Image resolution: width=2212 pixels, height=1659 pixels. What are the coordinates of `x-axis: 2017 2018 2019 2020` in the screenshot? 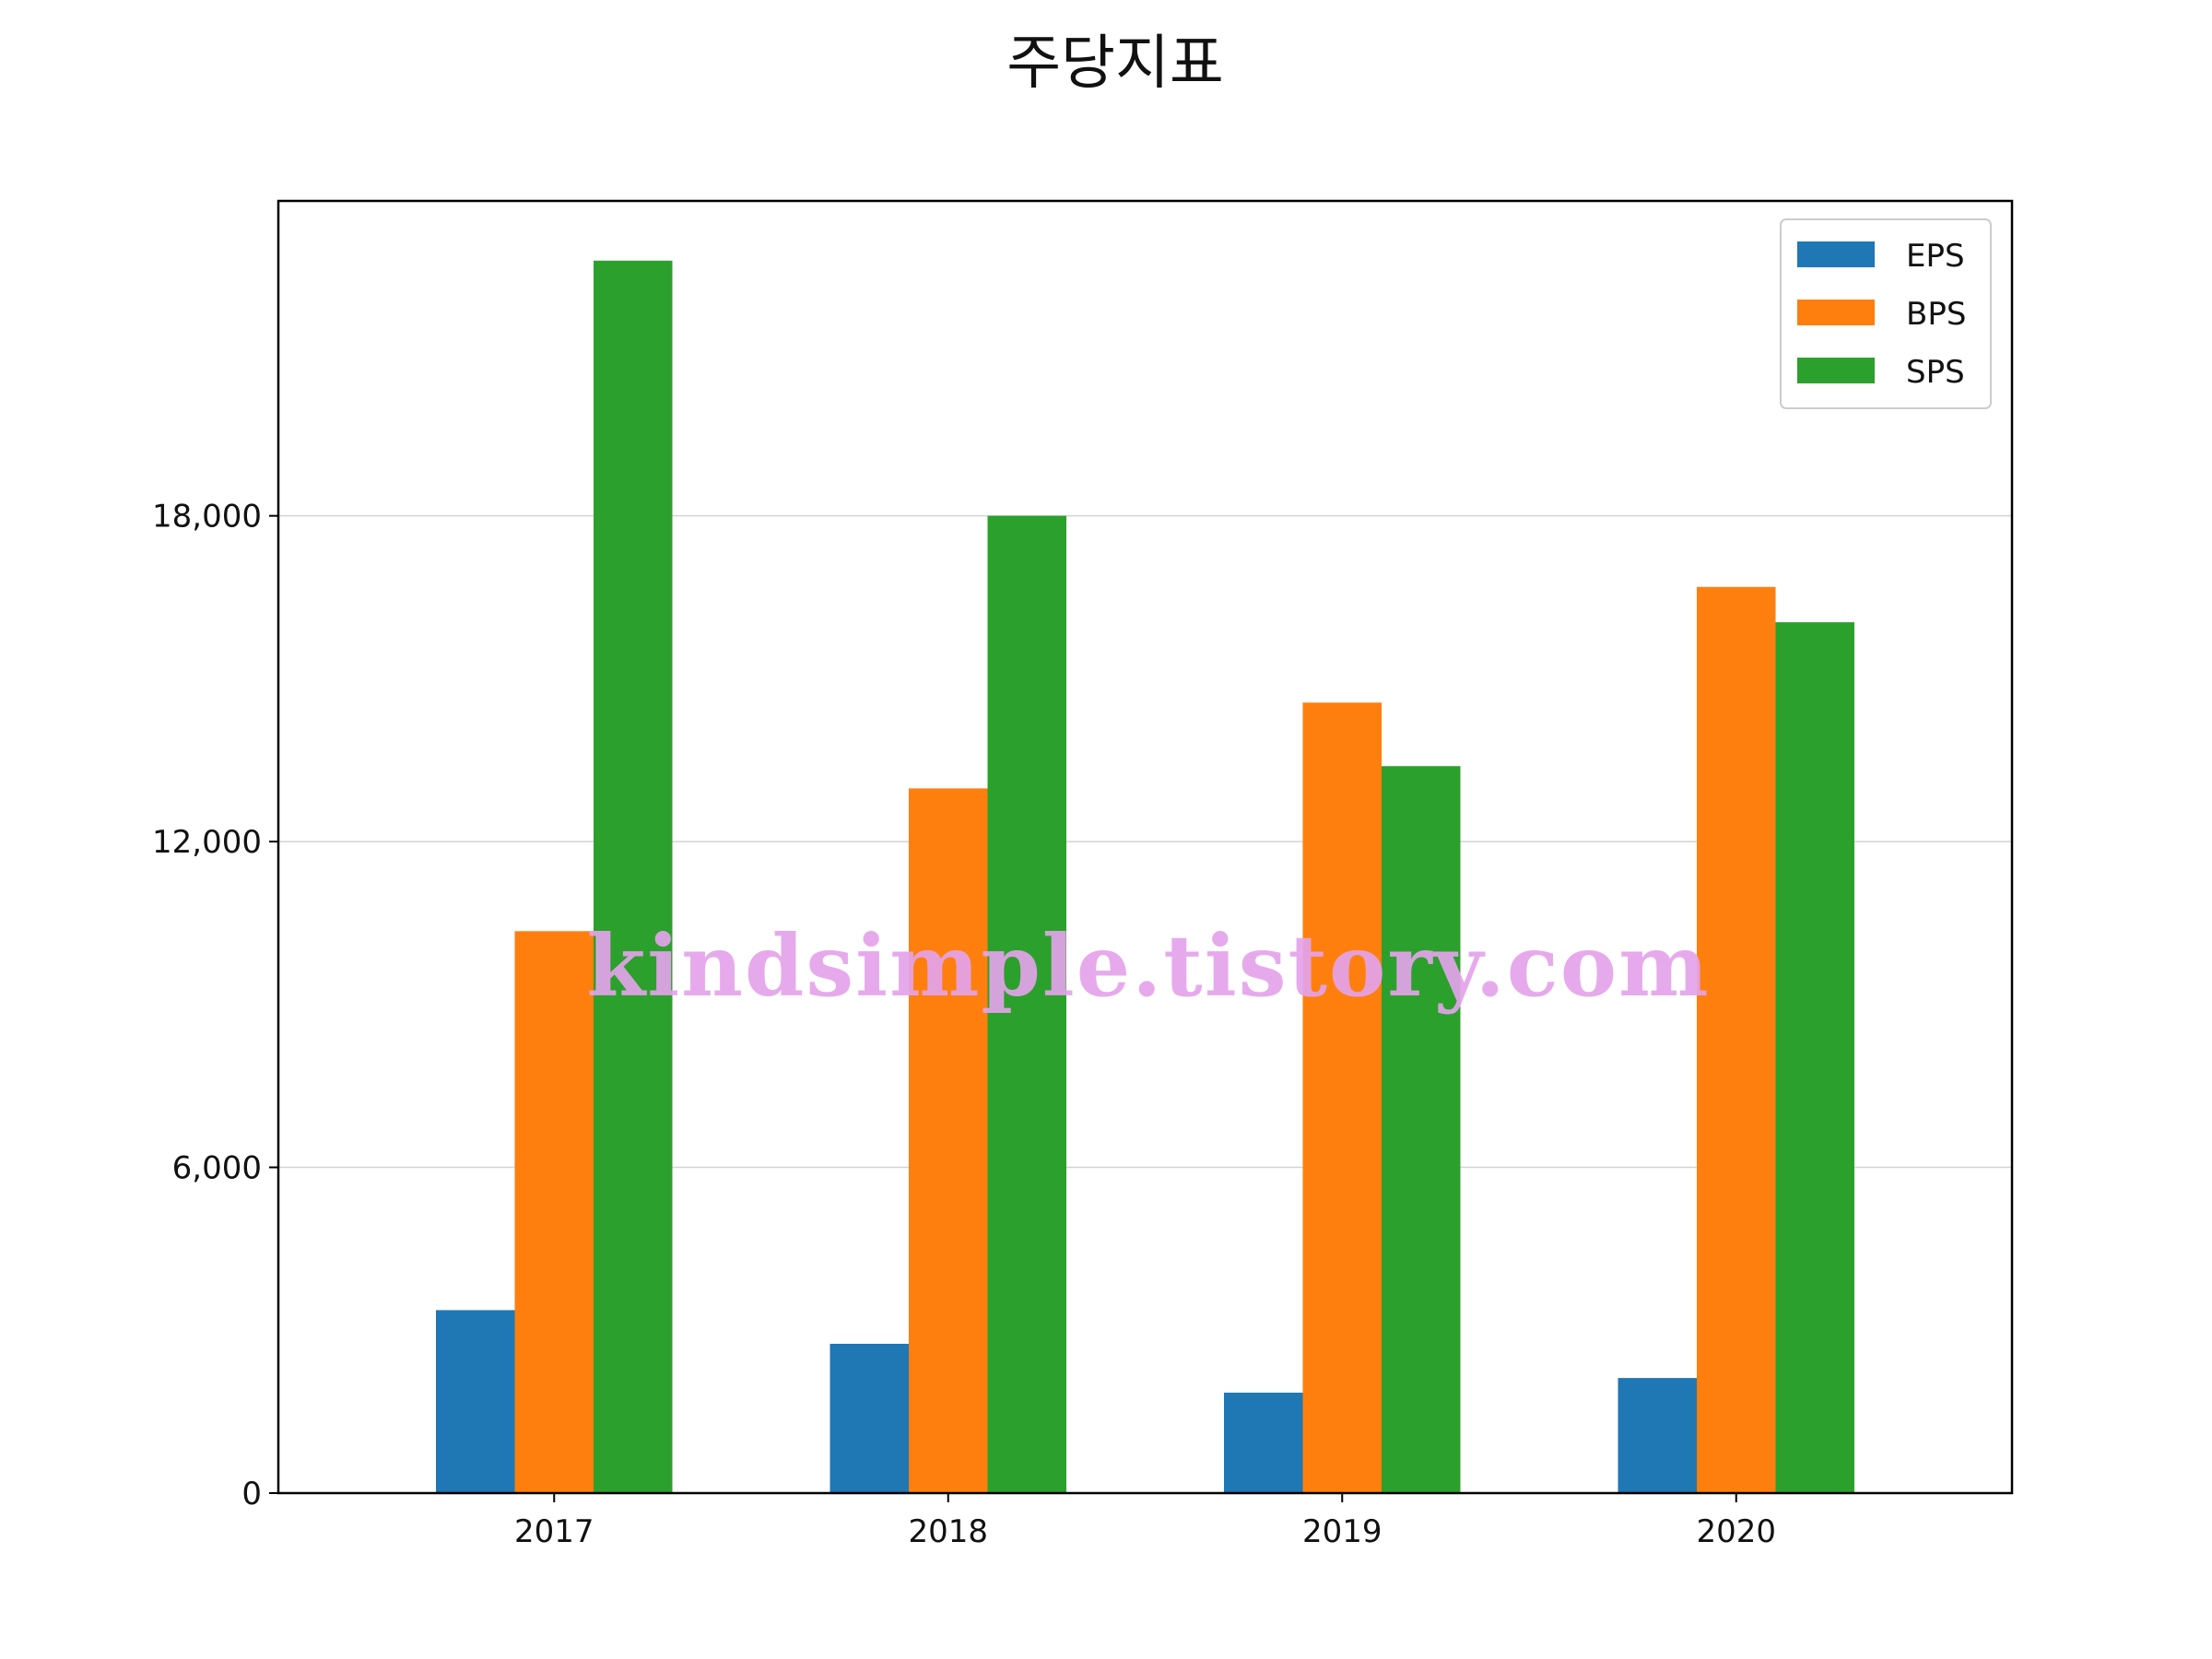 It's located at (1145, 1521).